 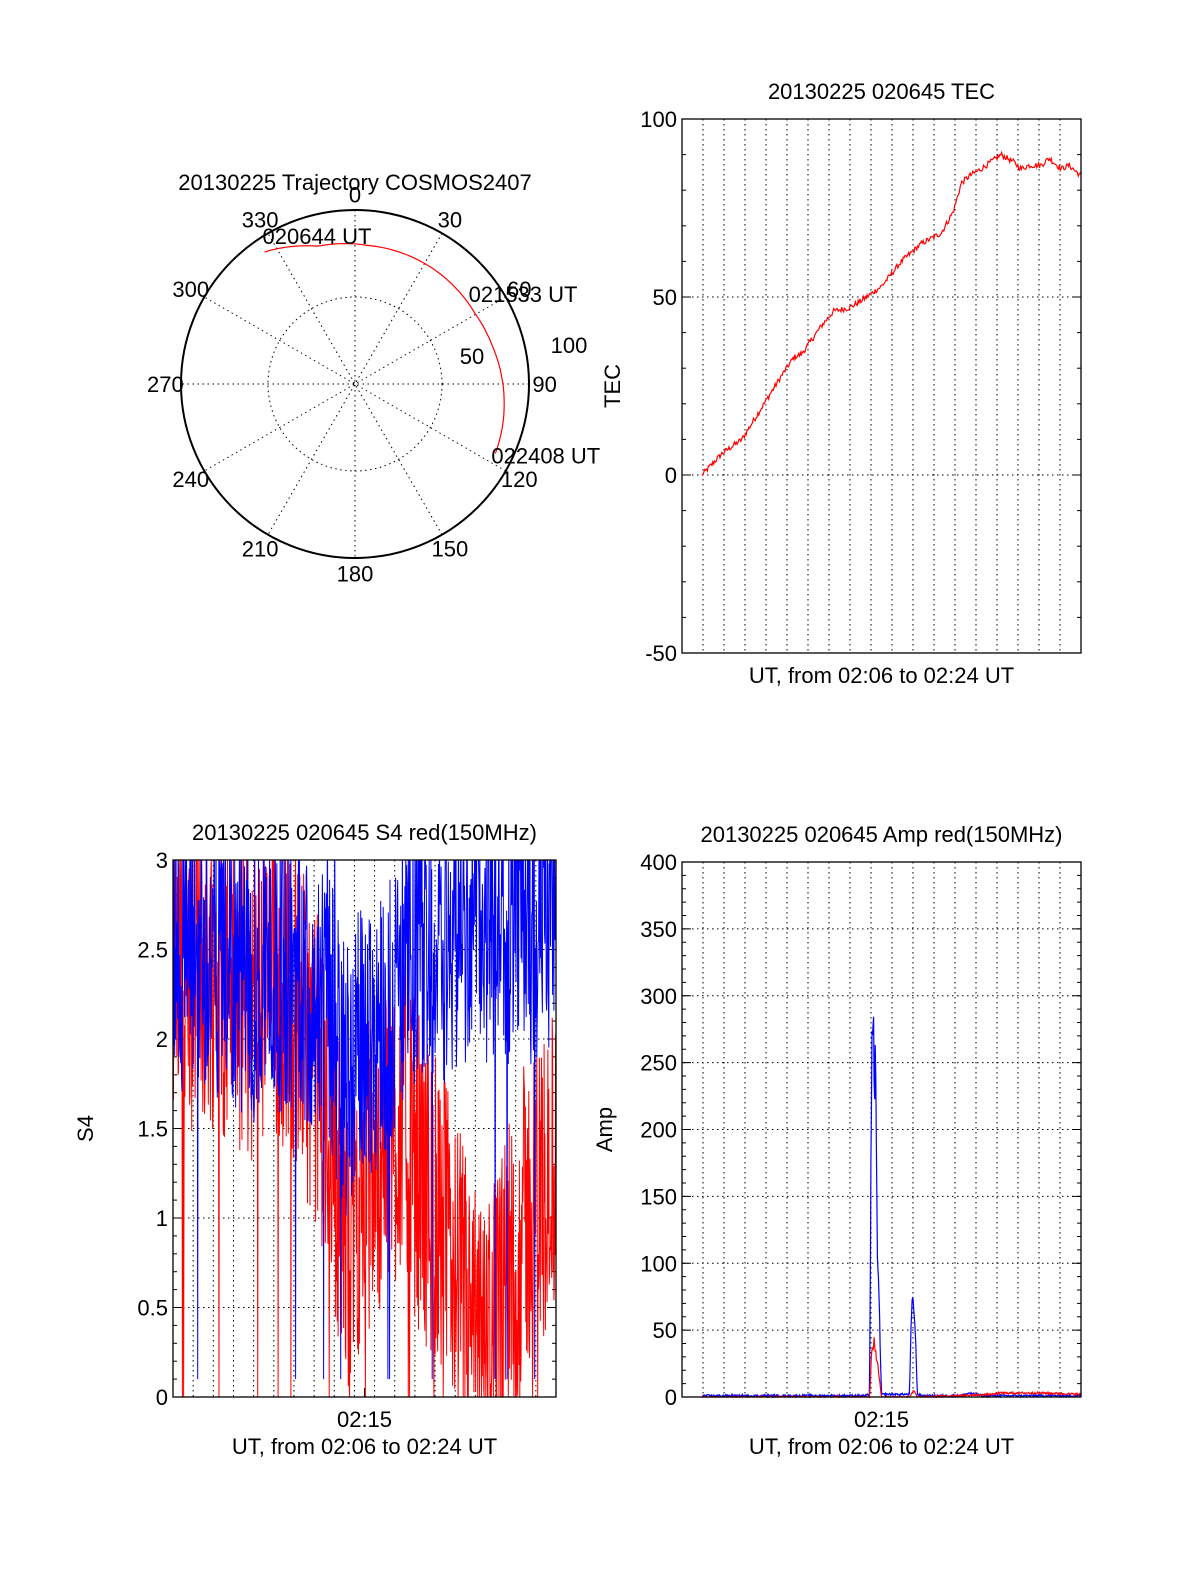 I want to click on trajectory-time-label: 021533 UT, so click(x=523, y=294).